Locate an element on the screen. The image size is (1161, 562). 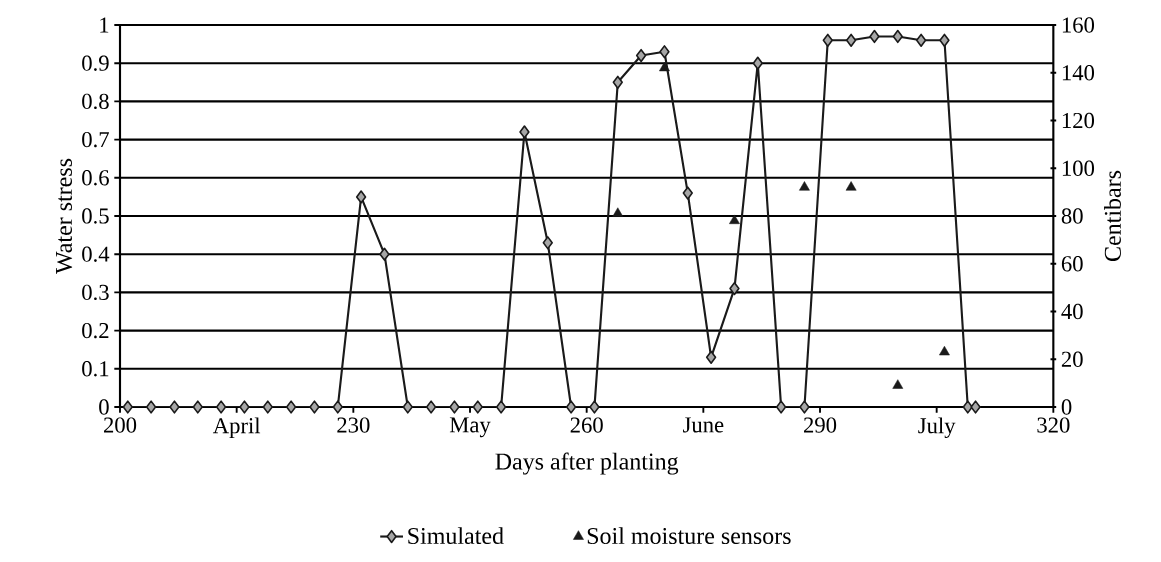
x-tick-label: June is located at coordinates (703, 425).